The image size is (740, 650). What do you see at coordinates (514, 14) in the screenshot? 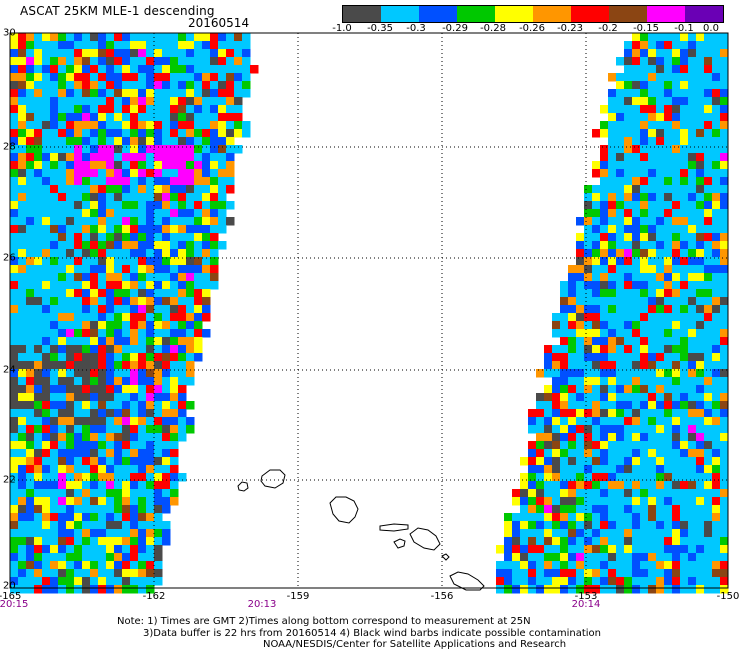
I see `color-scale-swatch` at bounding box center [514, 14].